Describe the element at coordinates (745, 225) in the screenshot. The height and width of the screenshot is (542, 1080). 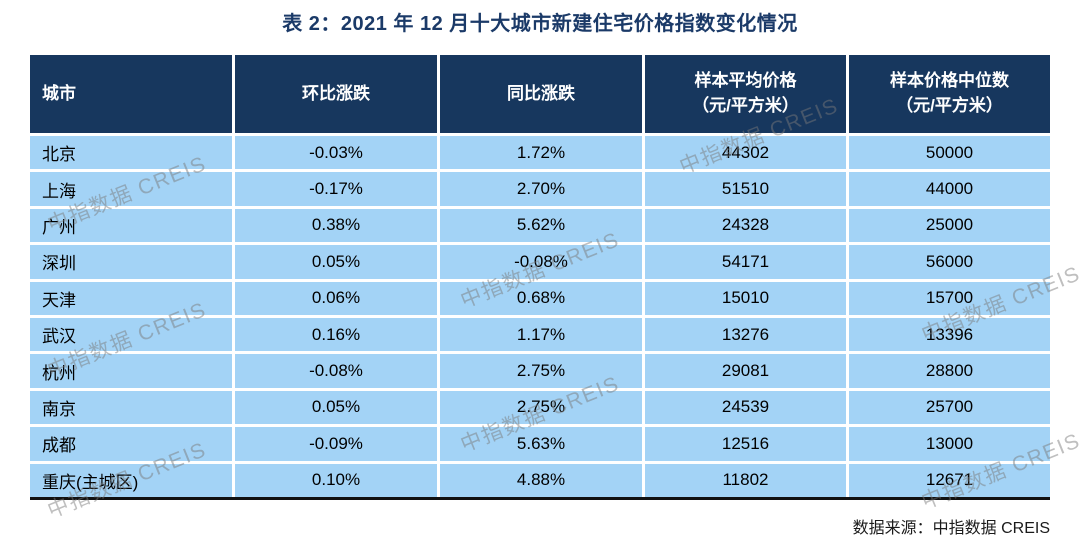
I see `cell-avg-price: 24328` at that location.